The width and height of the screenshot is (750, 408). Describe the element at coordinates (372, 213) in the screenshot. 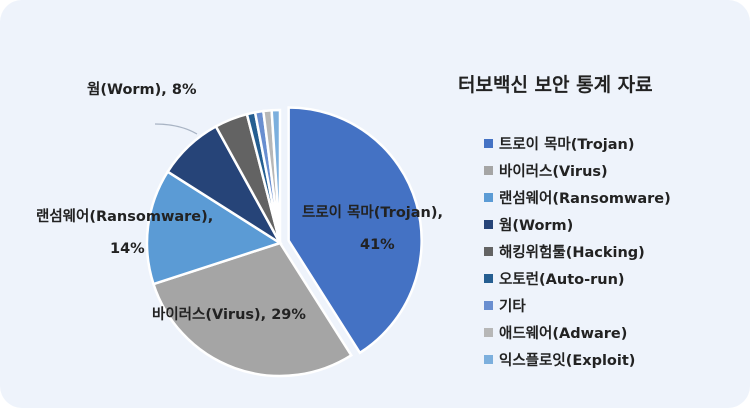

I see `data-label-trojan-line1: 트로이 목마(Trojan),` at that location.